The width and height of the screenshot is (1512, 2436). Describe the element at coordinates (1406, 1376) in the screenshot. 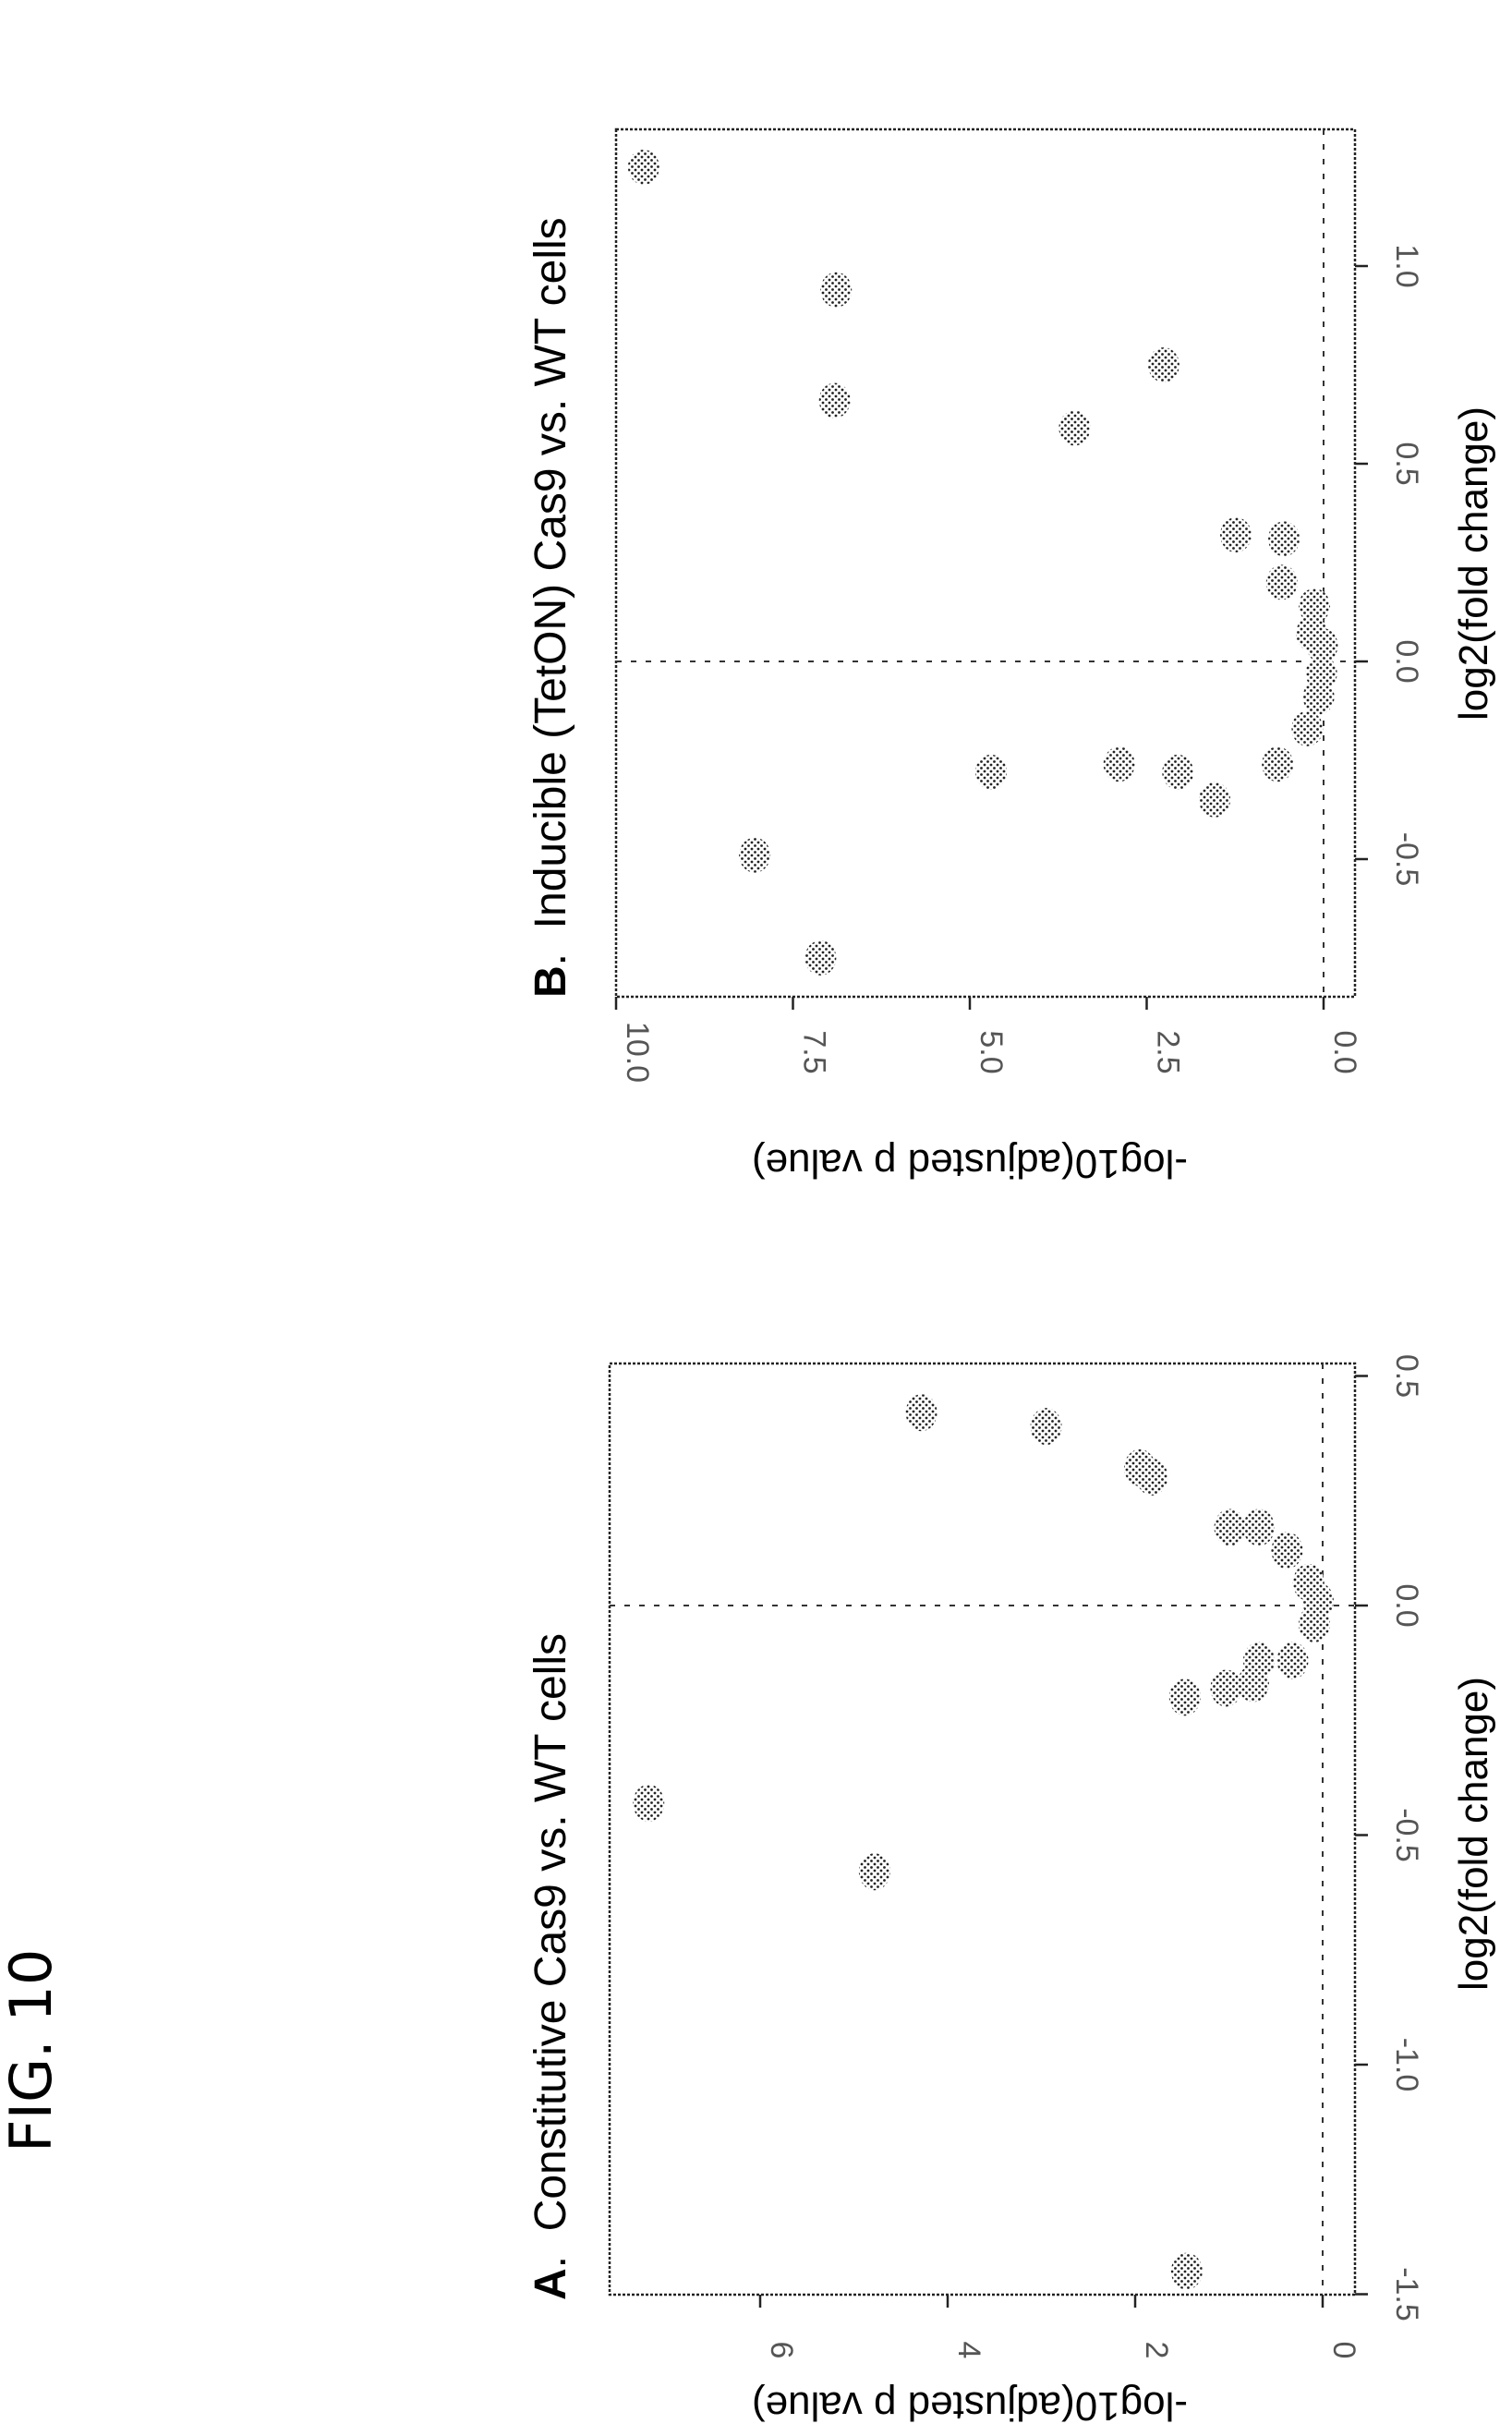

I see `panel-a-x-tick-label: 0.5` at that location.